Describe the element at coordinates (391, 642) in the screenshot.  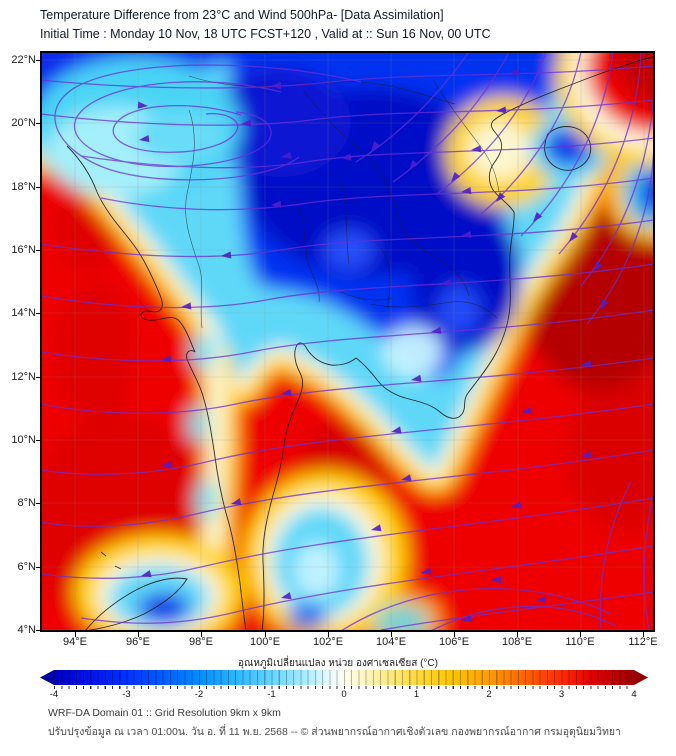
I see `x-axis-label: 104°E` at that location.